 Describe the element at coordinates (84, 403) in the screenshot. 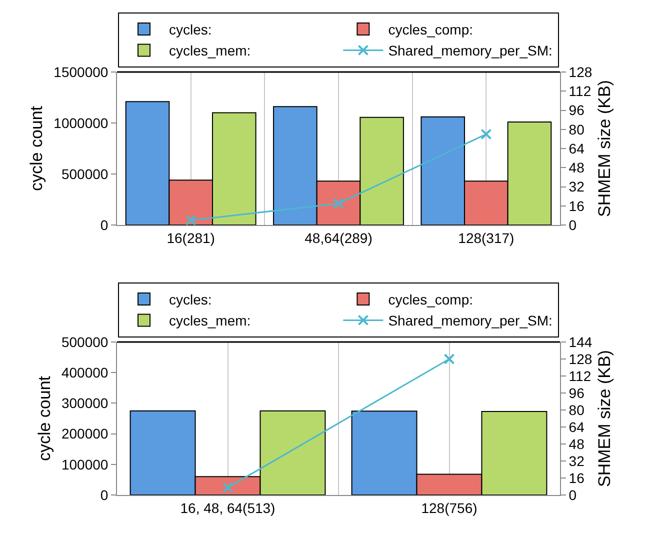

I see `y-tick-label: 300000` at that location.